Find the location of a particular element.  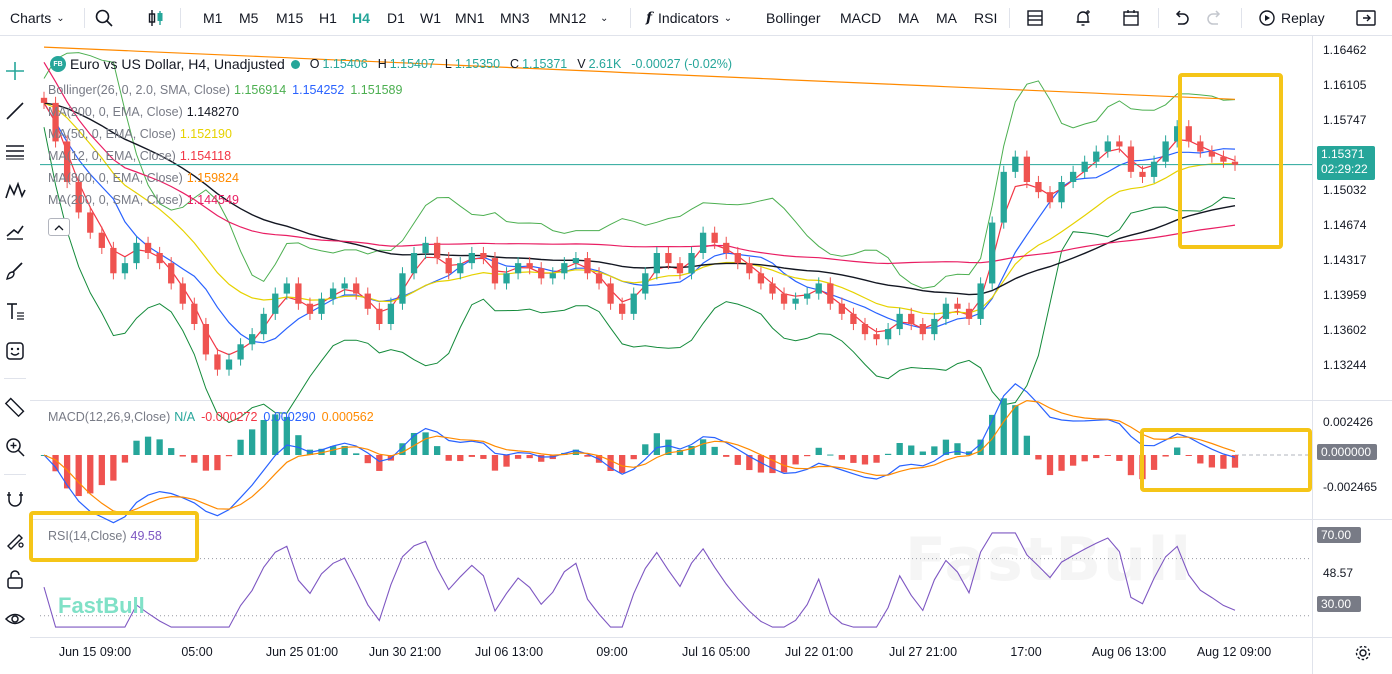

layout-icon is located at coordinates (1035, 18).